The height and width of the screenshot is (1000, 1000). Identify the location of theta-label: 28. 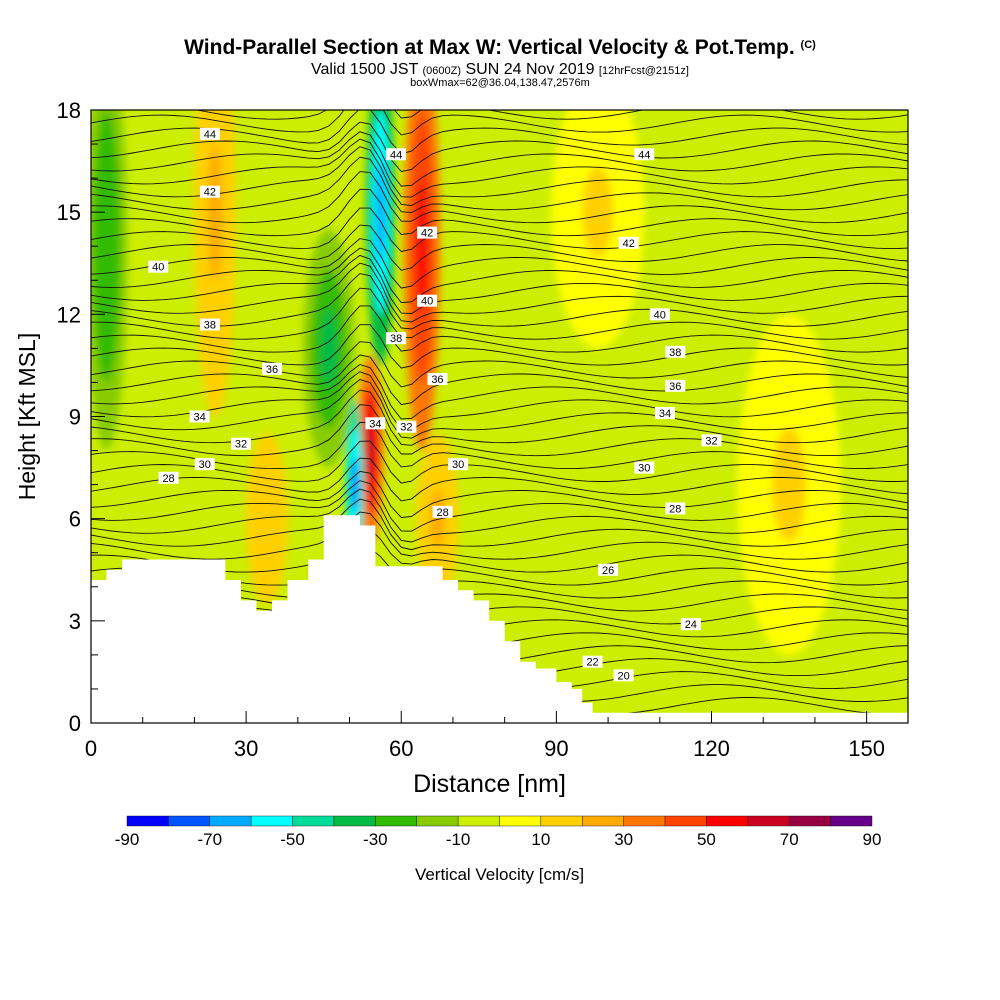
(442, 512).